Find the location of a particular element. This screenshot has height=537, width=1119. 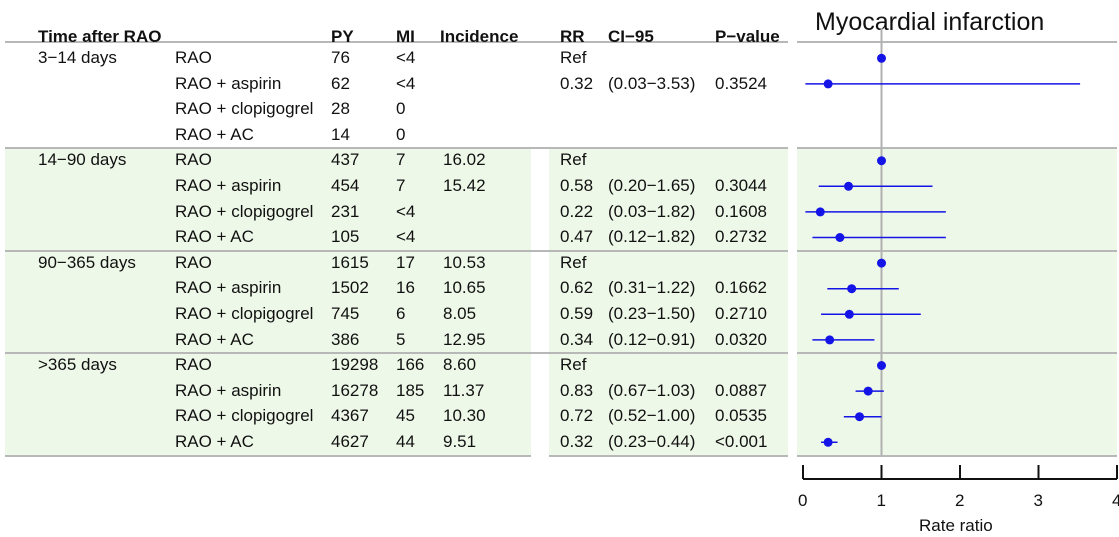

py-cell: 1615 is located at coordinates (350, 262).